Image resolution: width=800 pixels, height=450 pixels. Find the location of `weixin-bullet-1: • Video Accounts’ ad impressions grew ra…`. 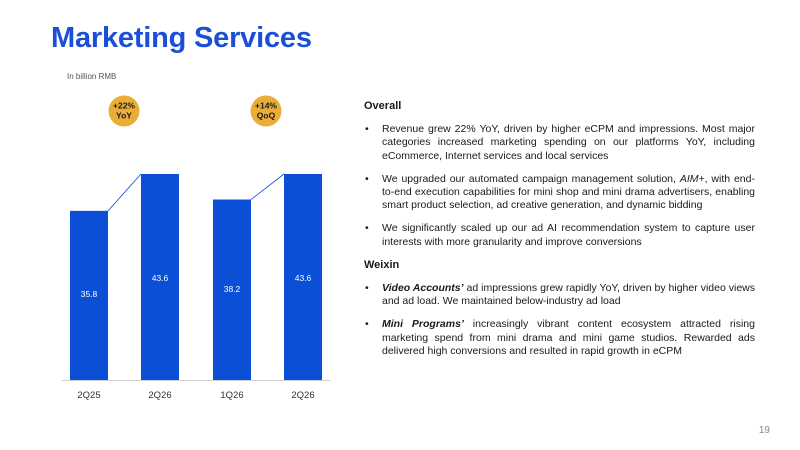

weixin-bullet-1: • Video Accounts’ ad impressions grew ra… is located at coordinates (559, 295).